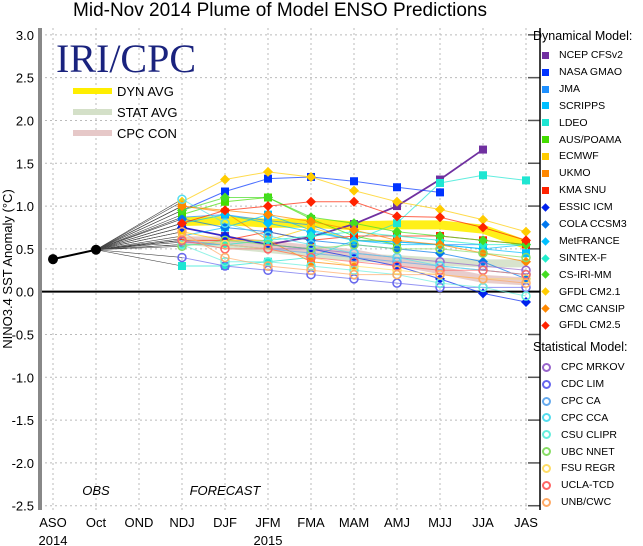  I want to click on legend-item-ucla-tcd: UCLA-TCD, so click(578, 485).